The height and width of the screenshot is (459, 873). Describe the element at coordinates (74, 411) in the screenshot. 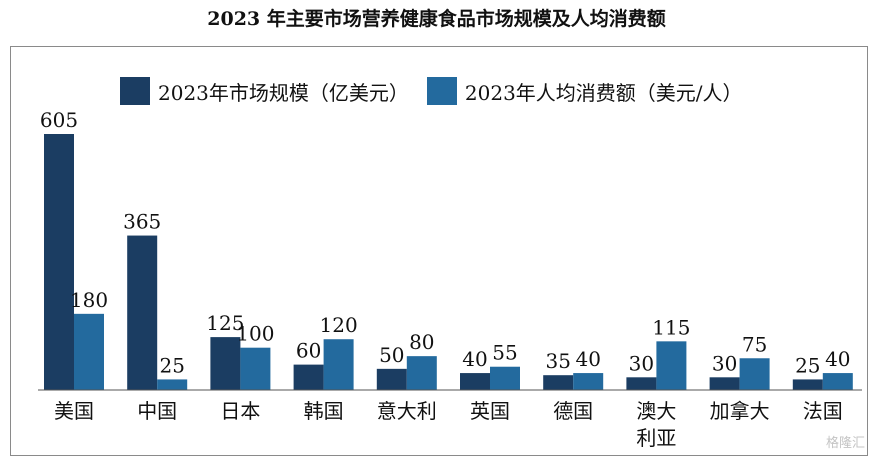

I see `category-label-0: 美国` at that location.